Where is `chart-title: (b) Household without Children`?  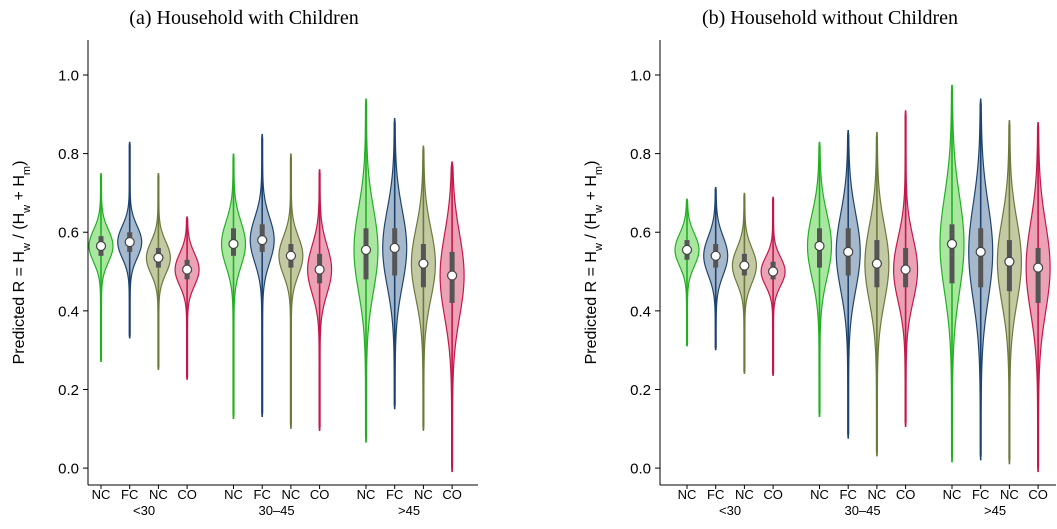
chart-title: (b) Household without Children is located at coordinates (830, 18).